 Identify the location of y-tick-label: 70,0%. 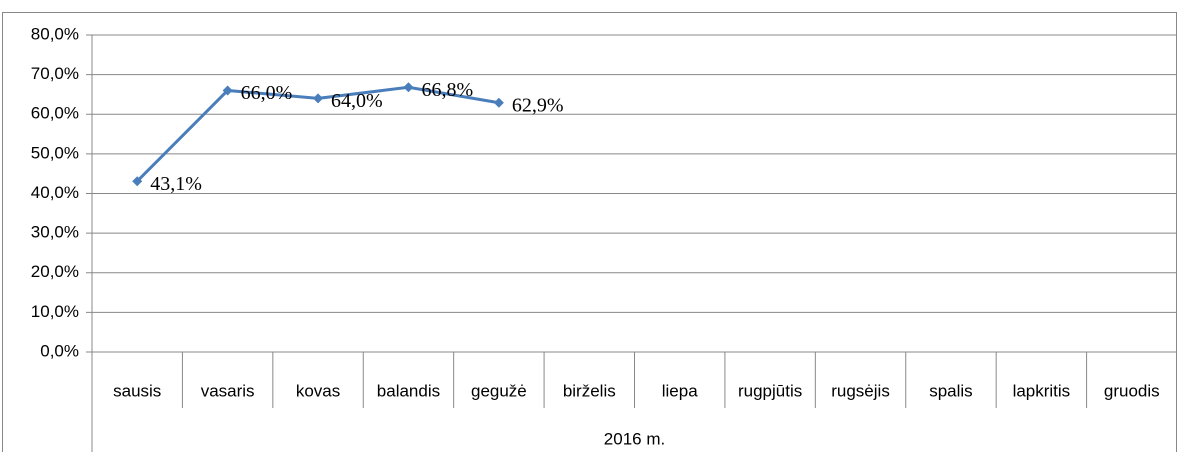
(55, 73).